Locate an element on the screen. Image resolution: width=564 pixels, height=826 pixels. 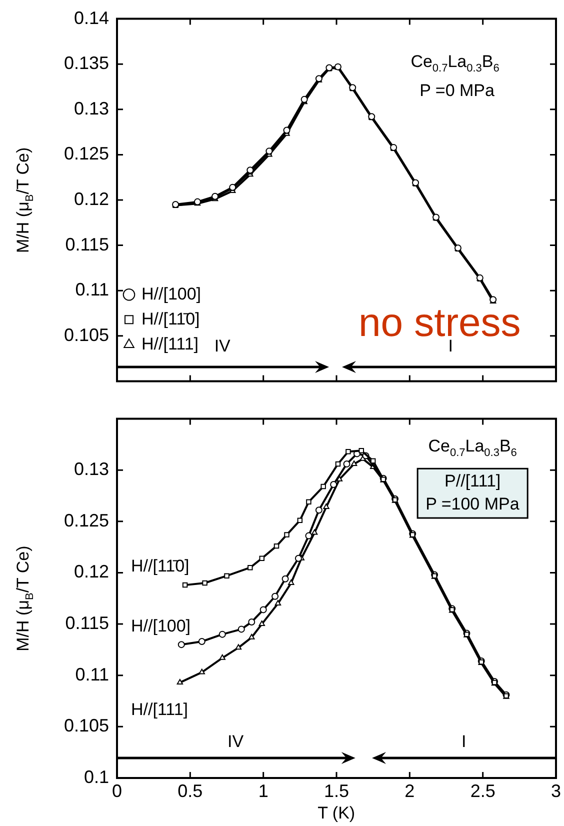
annotation: P =0 MPa is located at coordinates (458, 90).